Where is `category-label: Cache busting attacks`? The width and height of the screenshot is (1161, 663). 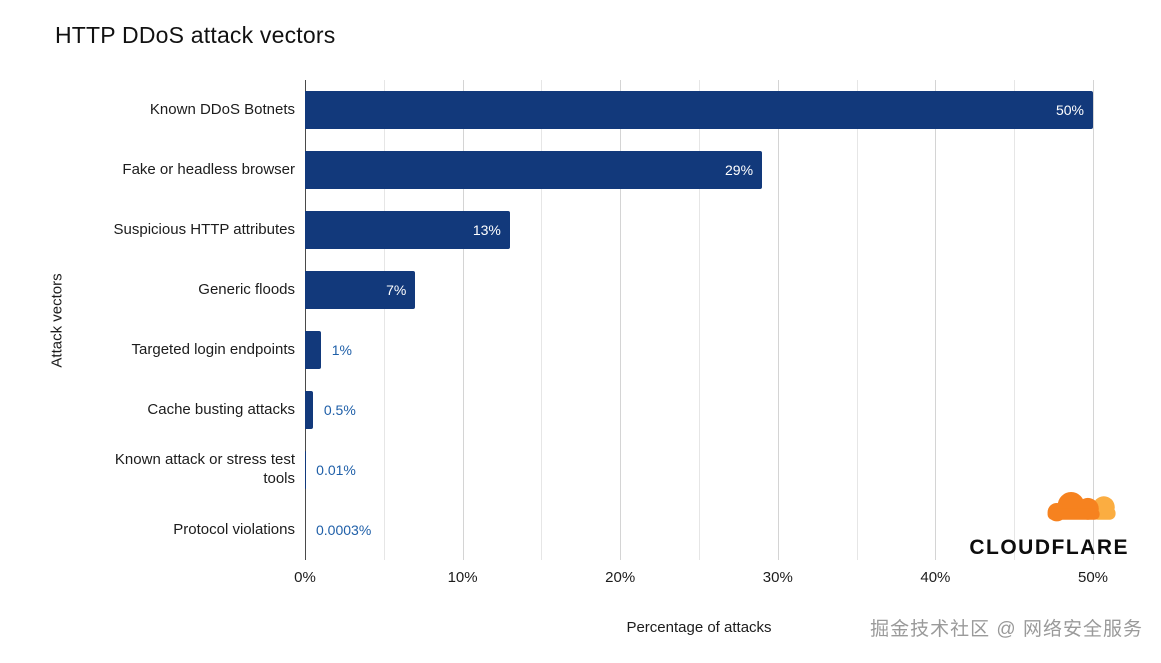
category-label: Cache busting attacks is located at coordinates (221, 409).